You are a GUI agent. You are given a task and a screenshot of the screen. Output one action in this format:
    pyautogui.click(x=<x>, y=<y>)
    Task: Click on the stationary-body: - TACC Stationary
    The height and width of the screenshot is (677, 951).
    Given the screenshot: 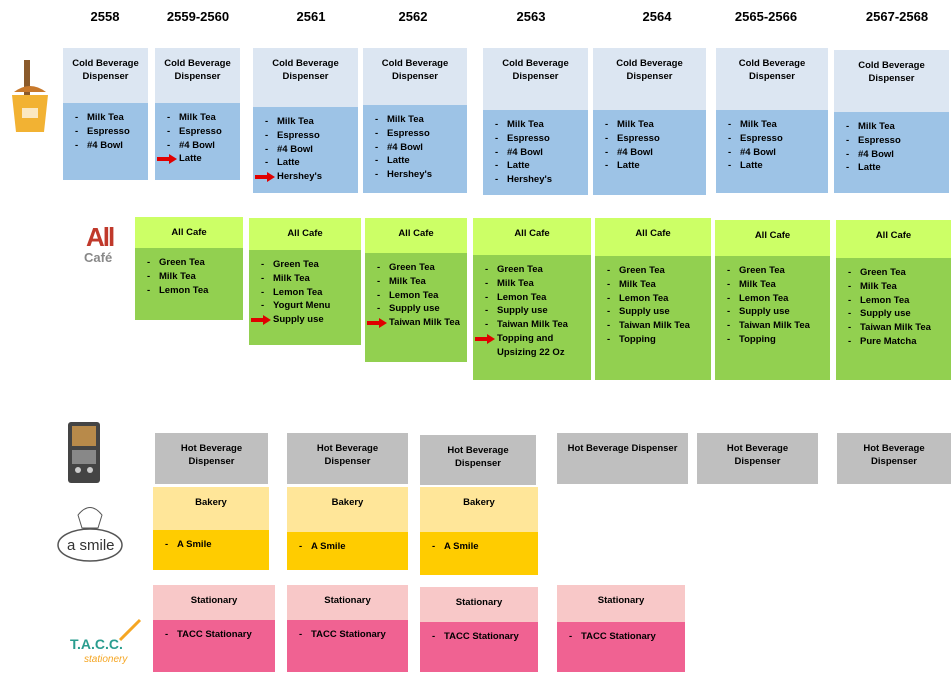 What is the action you would take?
    pyautogui.click(x=621, y=647)
    